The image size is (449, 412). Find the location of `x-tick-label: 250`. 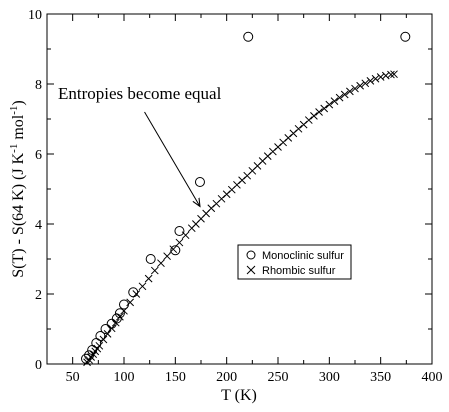

x-tick-label: 250 is located at coordinates (278, 377).